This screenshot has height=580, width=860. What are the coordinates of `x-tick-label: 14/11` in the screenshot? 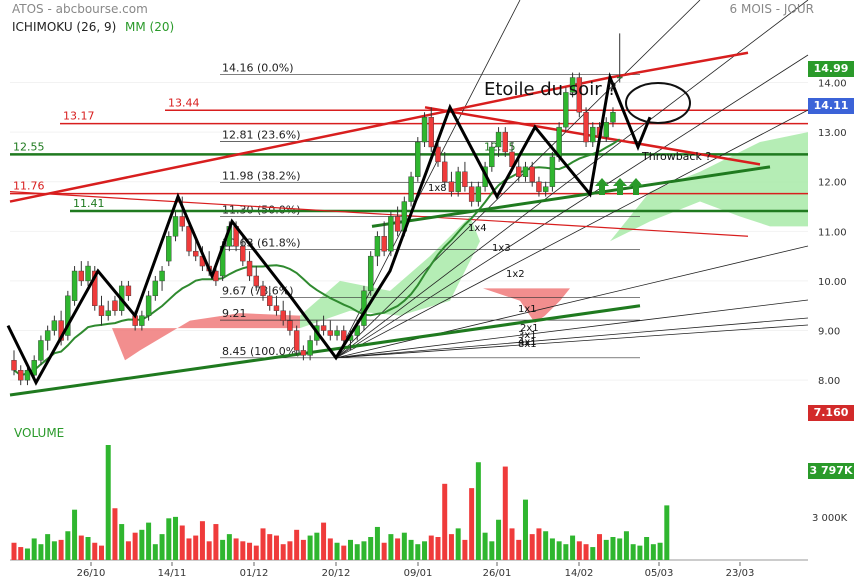 It's located at (172, 573).